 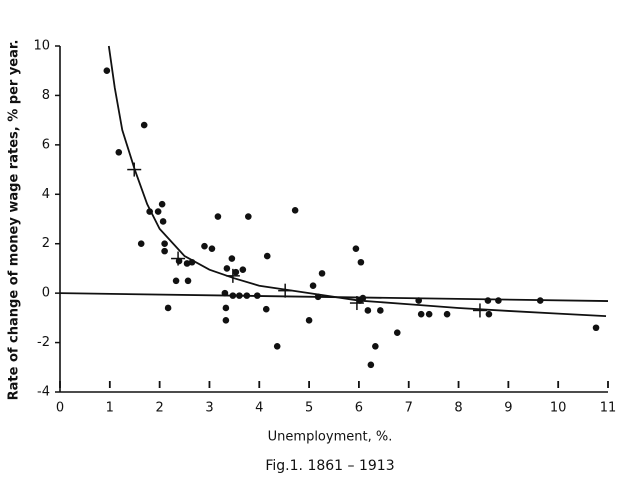 I want to click on caption: Fig.1. 1861 – 1913, so click(x=329, y=466).